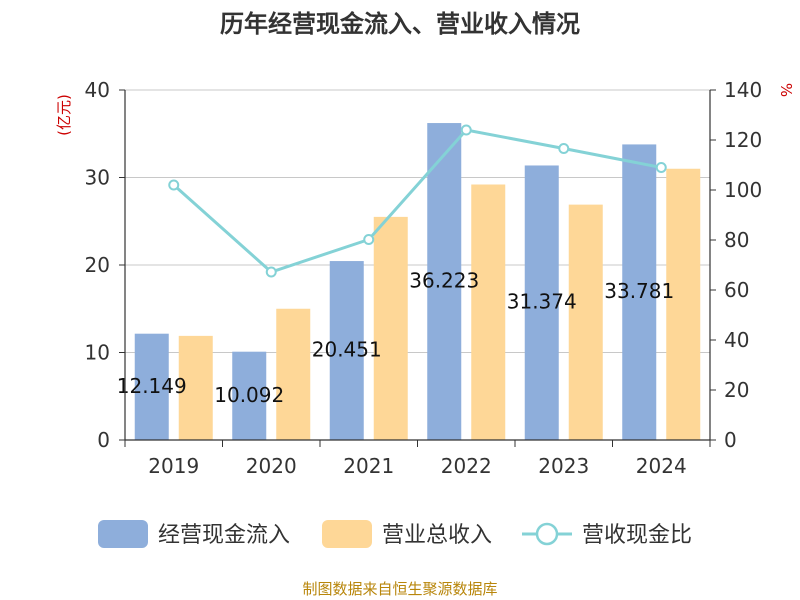 This screenshot has width=800, height=600. I want to click on bar-label: 31.374, so click(542, 302).